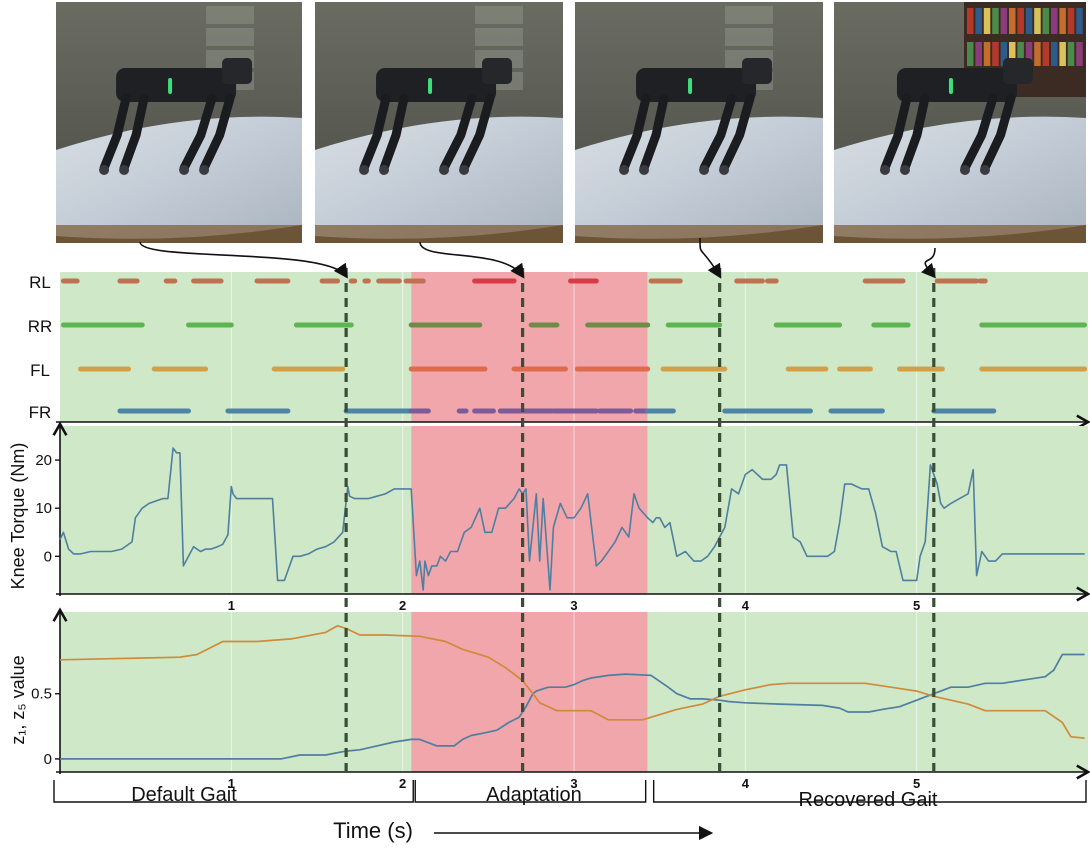  Describe the element at coordinates (373, 830) in the screenshot. I see `time-axis-label: Time (s)` at that location.